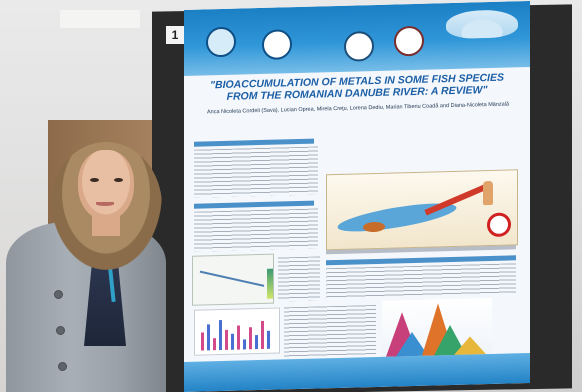 The height and width of the screenshot is (392, 582). Describe the element at coordinates (256, 172) in the screenshot. I see `text-block-abstract` at that location.